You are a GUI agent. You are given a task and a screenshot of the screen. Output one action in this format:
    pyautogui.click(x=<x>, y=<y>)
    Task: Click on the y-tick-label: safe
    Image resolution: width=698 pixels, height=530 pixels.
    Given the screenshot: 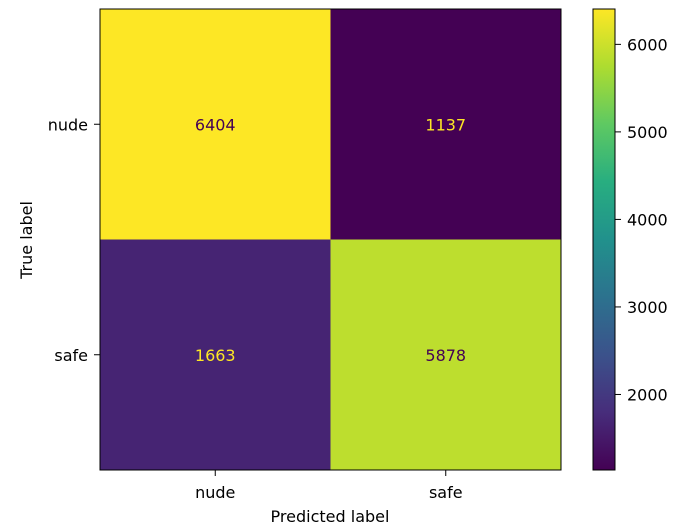 What is the action you would take?
    pyautogui.click(x=71, y=355)
    